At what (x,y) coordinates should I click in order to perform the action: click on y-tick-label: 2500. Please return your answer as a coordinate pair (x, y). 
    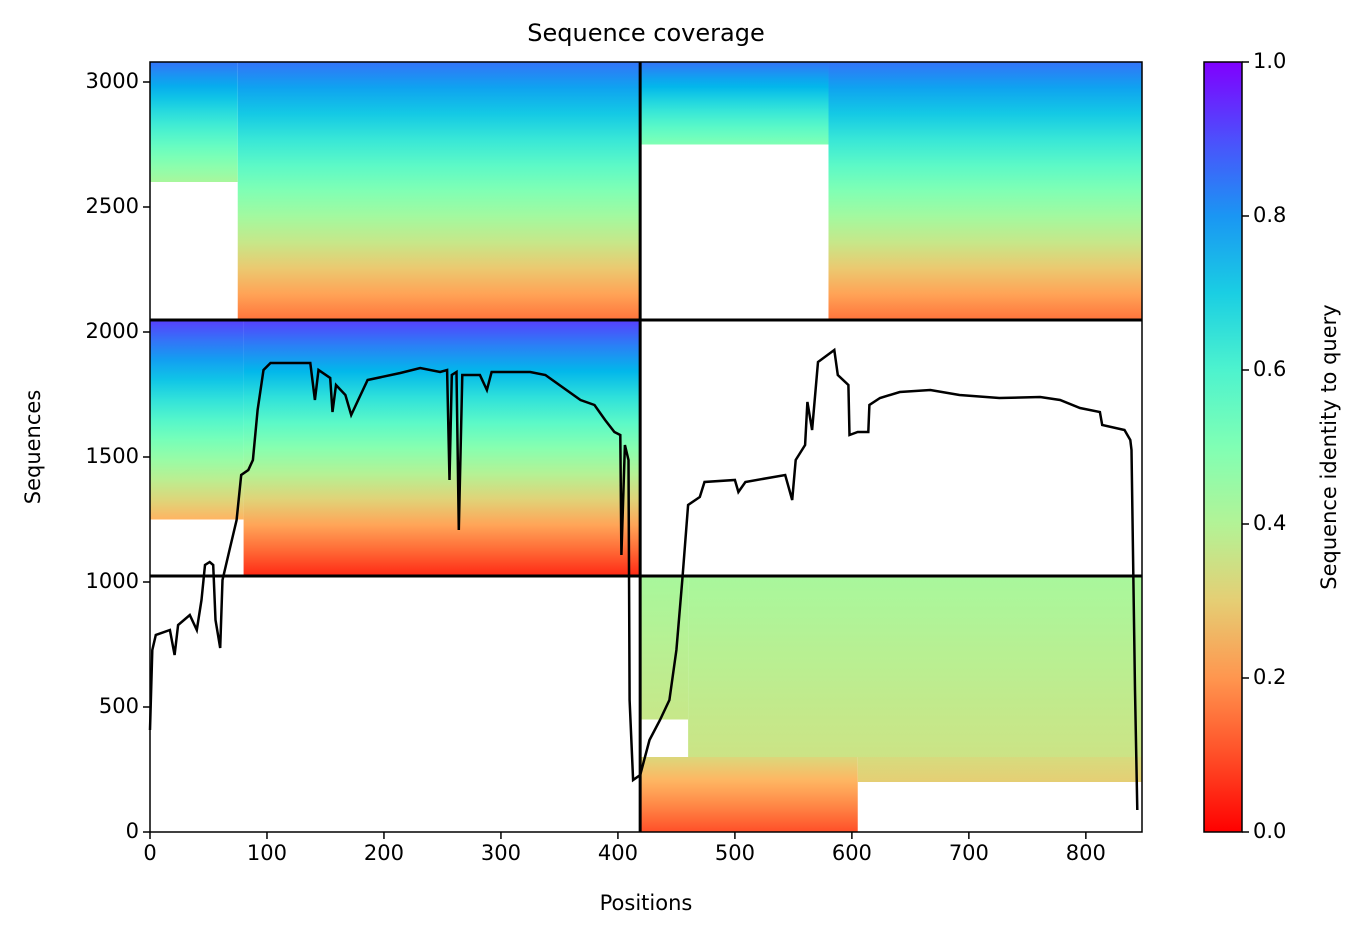
    Looking at the image, I should click on (112, 206).